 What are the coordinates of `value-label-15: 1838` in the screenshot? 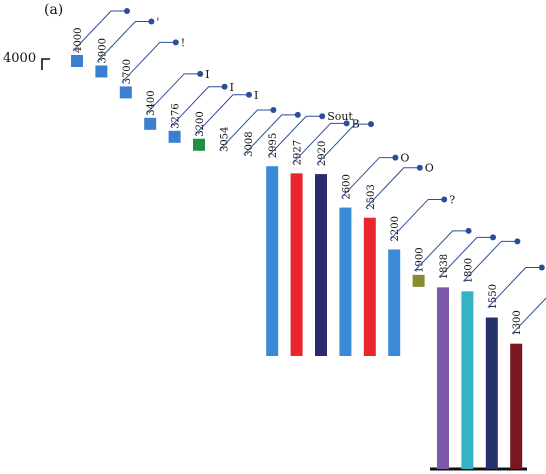 It's located at (444, 266).